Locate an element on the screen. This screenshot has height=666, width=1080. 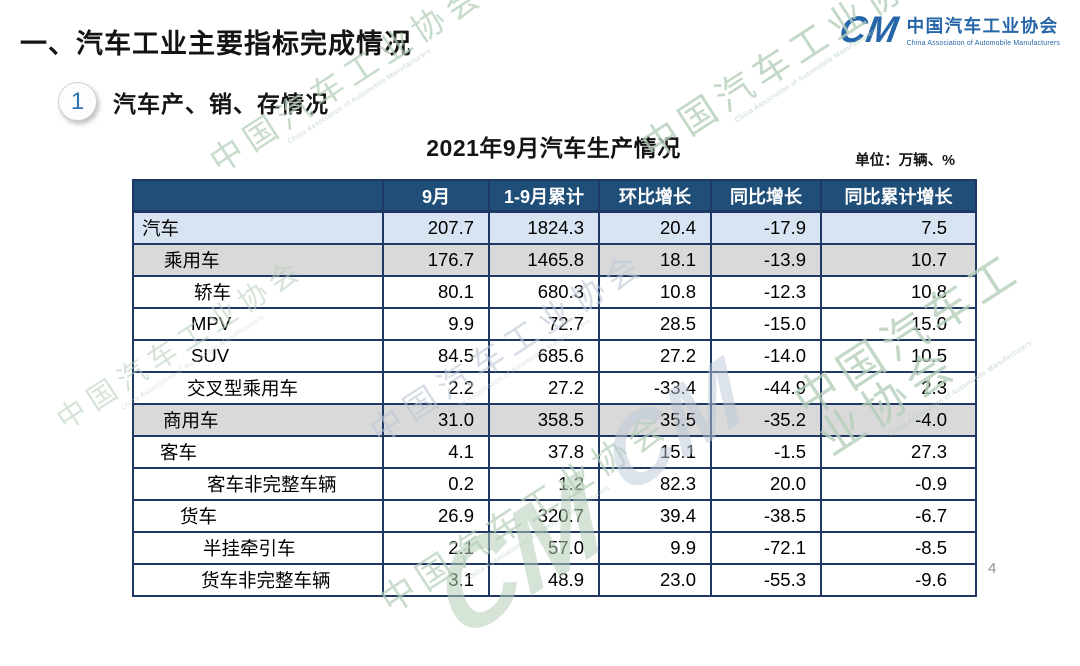
cell-value: 27.3 is located at coordinates (898, 452).